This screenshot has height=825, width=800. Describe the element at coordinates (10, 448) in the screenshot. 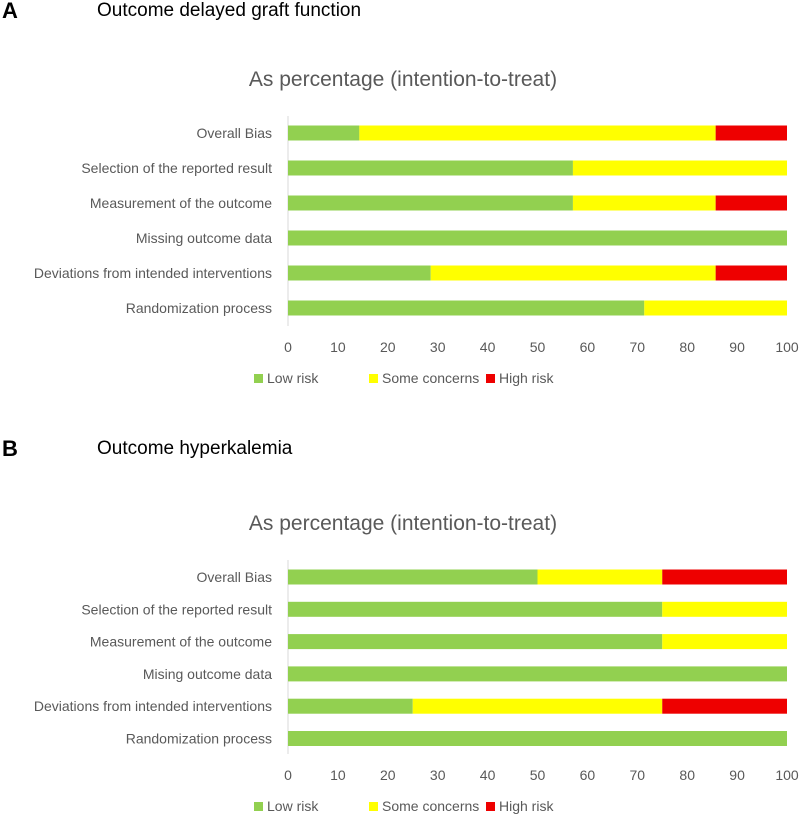

I see `panel-label: B` at that location.